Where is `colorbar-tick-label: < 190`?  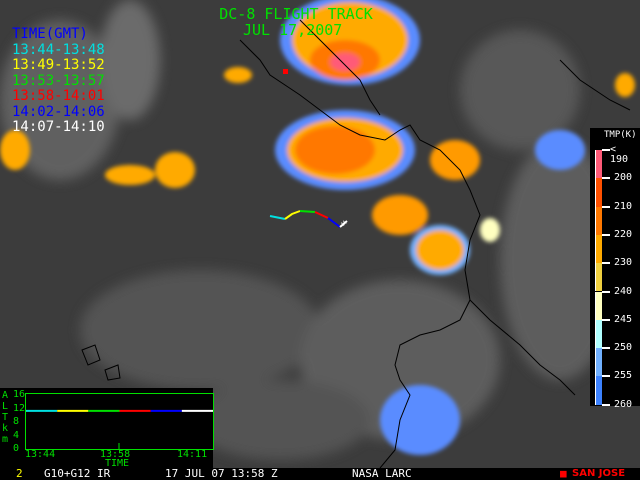 colorbar-tick-label: < 190 is located at coordinates (619, 154).